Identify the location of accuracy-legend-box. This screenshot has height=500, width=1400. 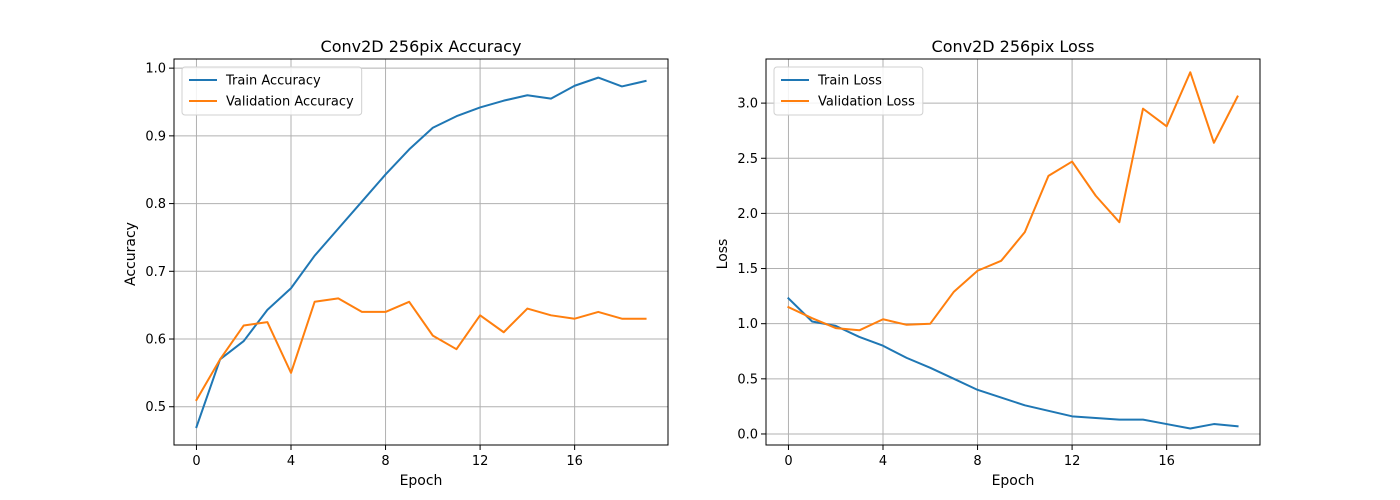
(272, 91).